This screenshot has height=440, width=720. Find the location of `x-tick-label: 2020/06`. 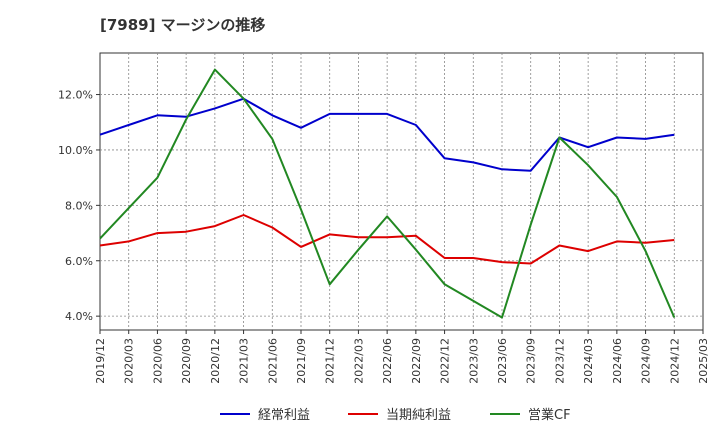

x-tick-label: 2020/06 is located at coordinates (157, 361).